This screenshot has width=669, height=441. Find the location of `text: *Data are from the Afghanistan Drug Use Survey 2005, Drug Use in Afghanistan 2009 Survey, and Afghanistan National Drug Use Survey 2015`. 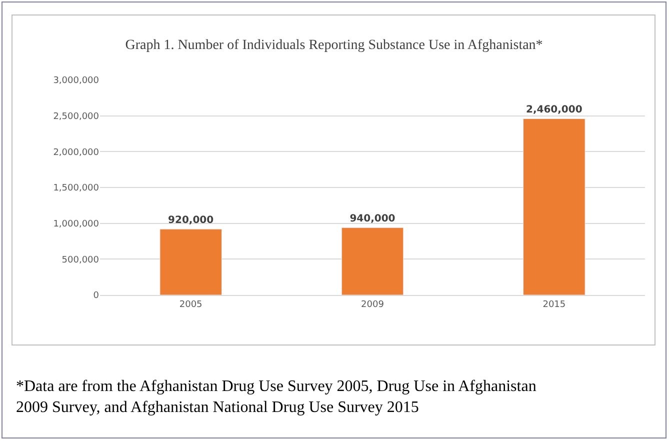

text: *Data are from the Afghanistan Drug Use Survey 2005, Drug Use in Afghanistan 2009 Survey, and Afghanistan National Drug Use Survey 2015 is located at coordinates (276, 397).